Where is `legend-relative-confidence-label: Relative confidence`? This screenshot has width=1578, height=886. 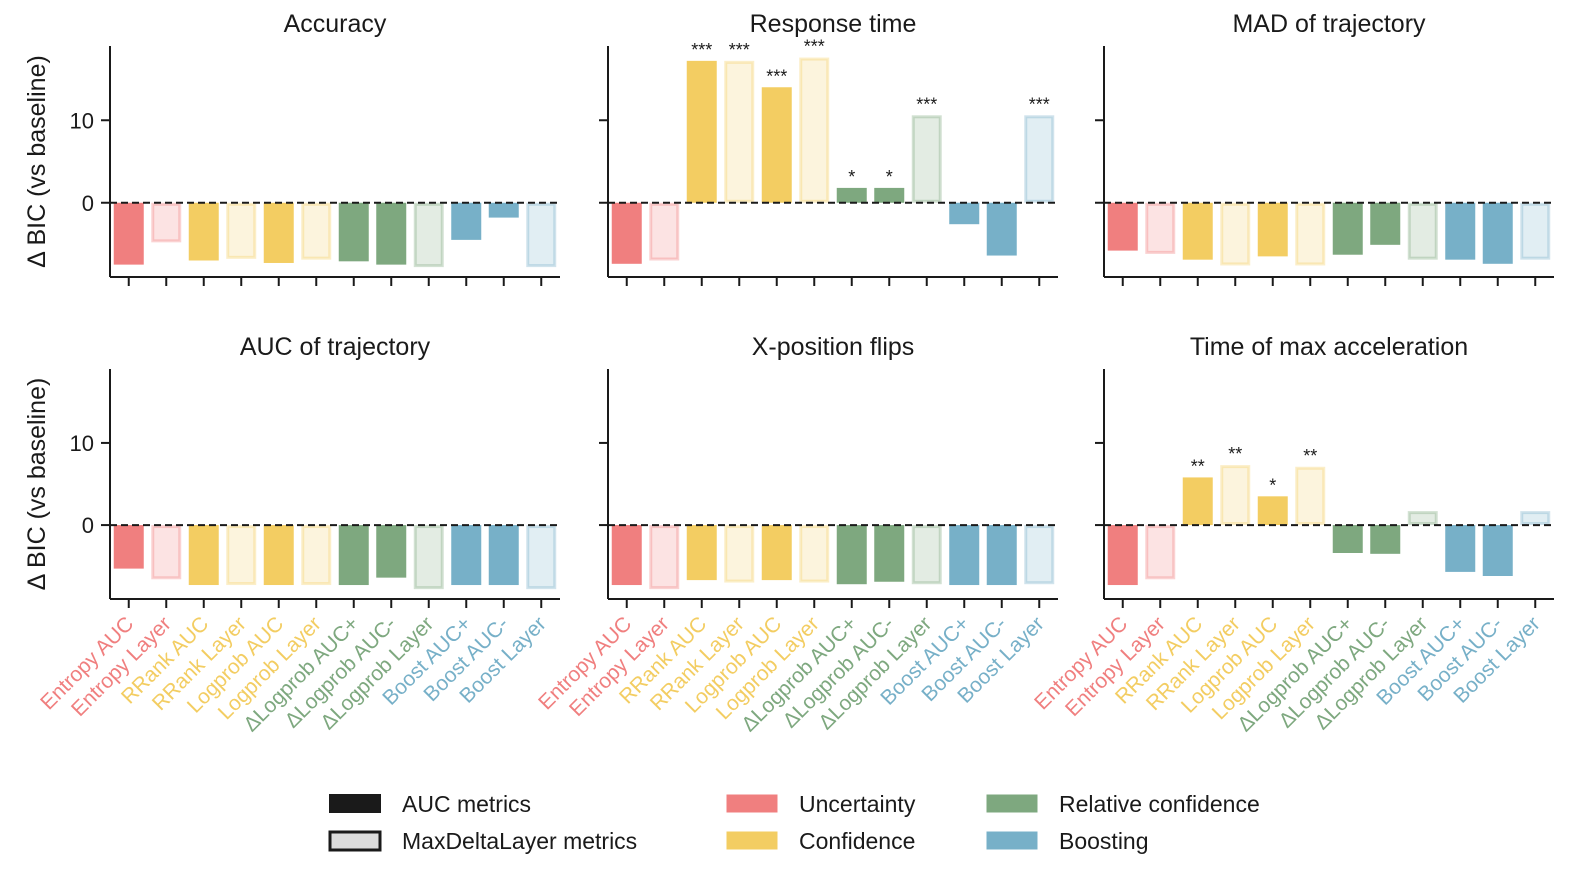 legend-relative-confidence-label: Relative confidence is located at coordinates (1159, 804).